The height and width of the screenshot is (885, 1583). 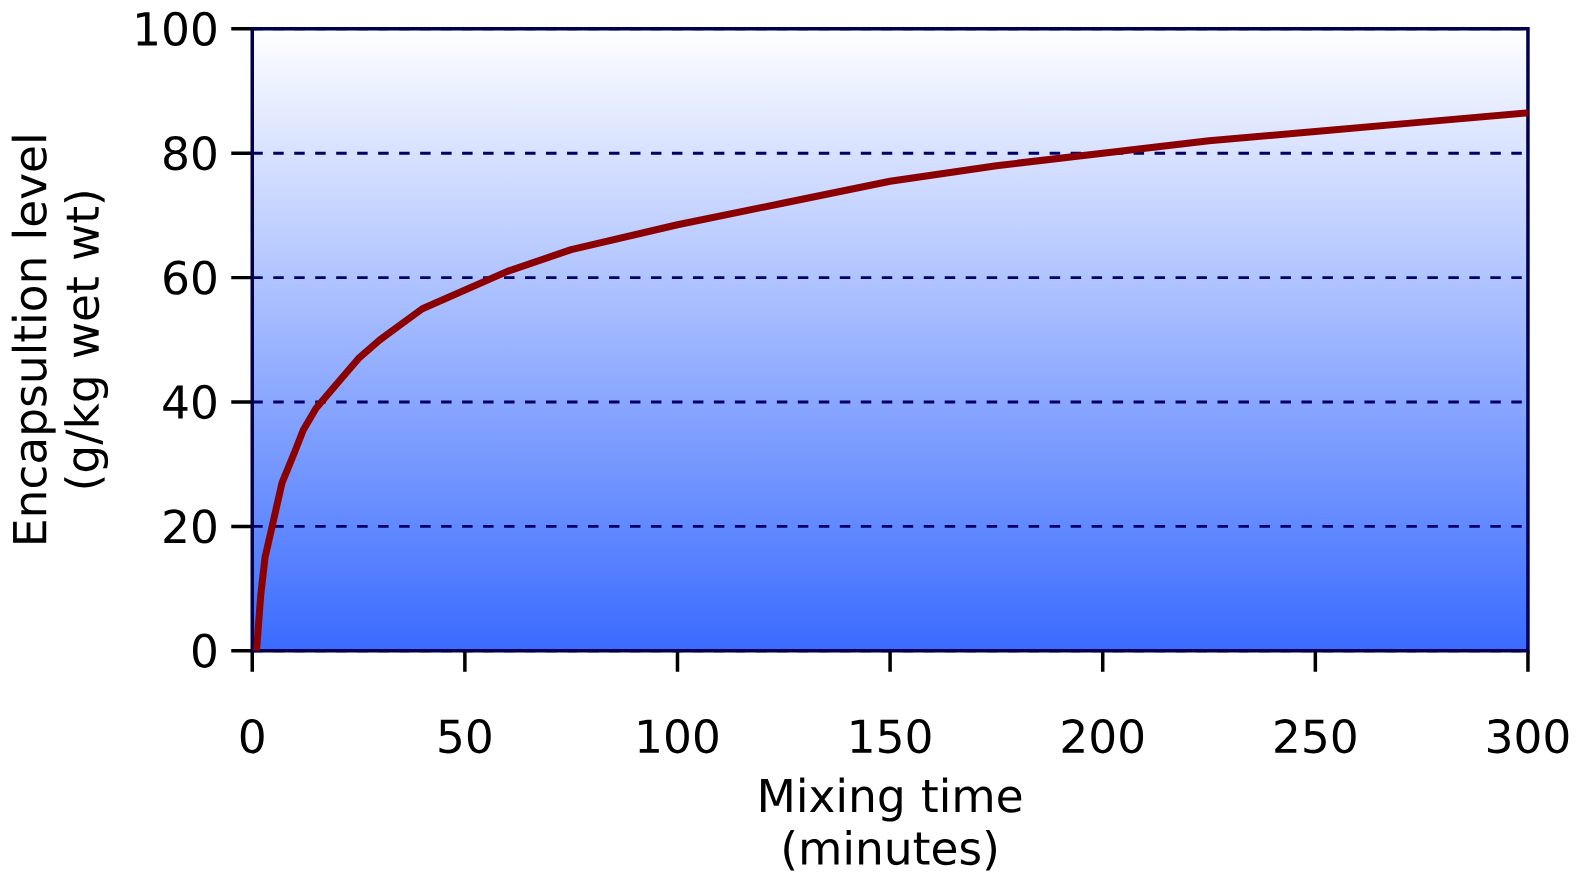 I want to click on x-tick-label: 150, so click(x=891, y=736).